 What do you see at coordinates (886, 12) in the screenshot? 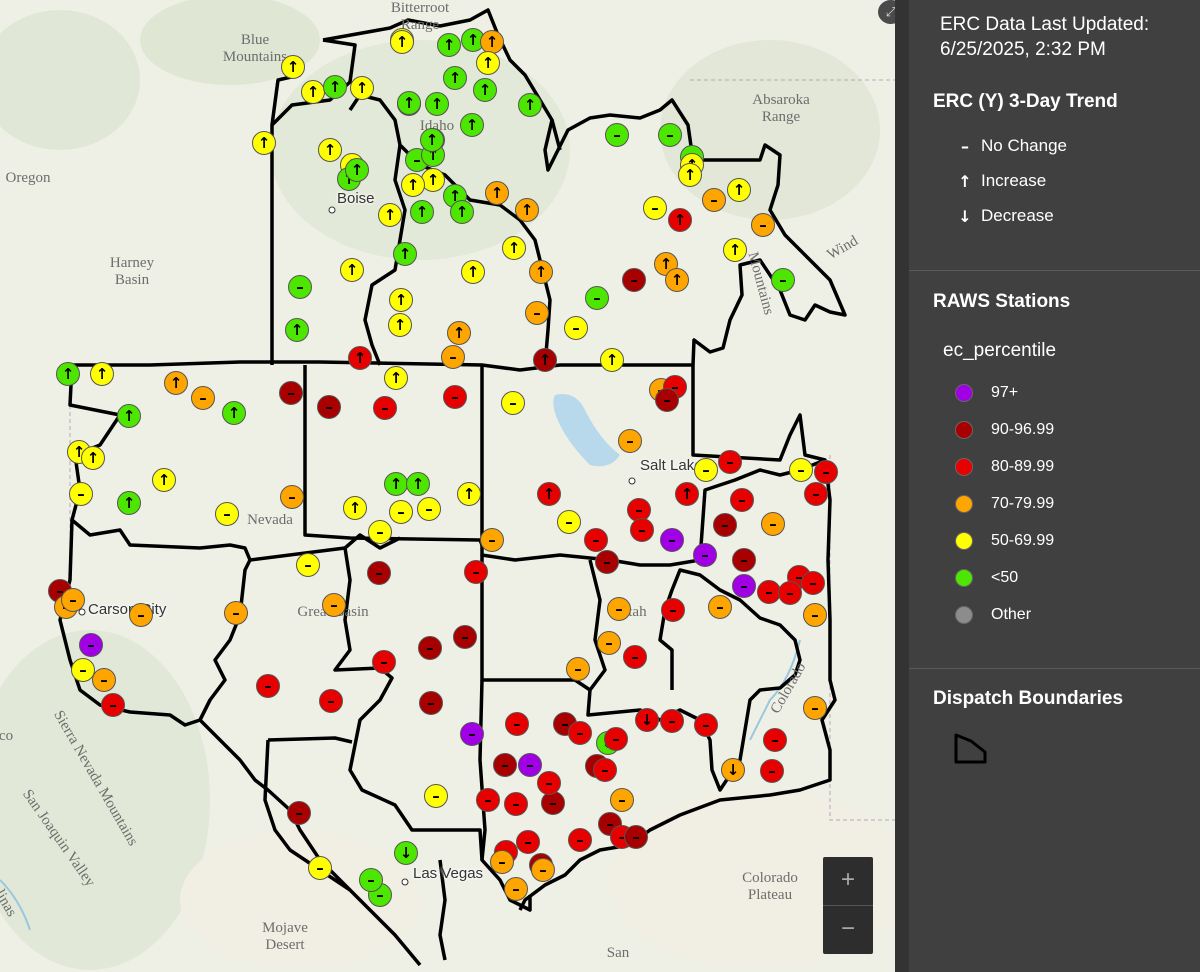
I see `expand-icon: ⤢` at bounding box center [886, 12].